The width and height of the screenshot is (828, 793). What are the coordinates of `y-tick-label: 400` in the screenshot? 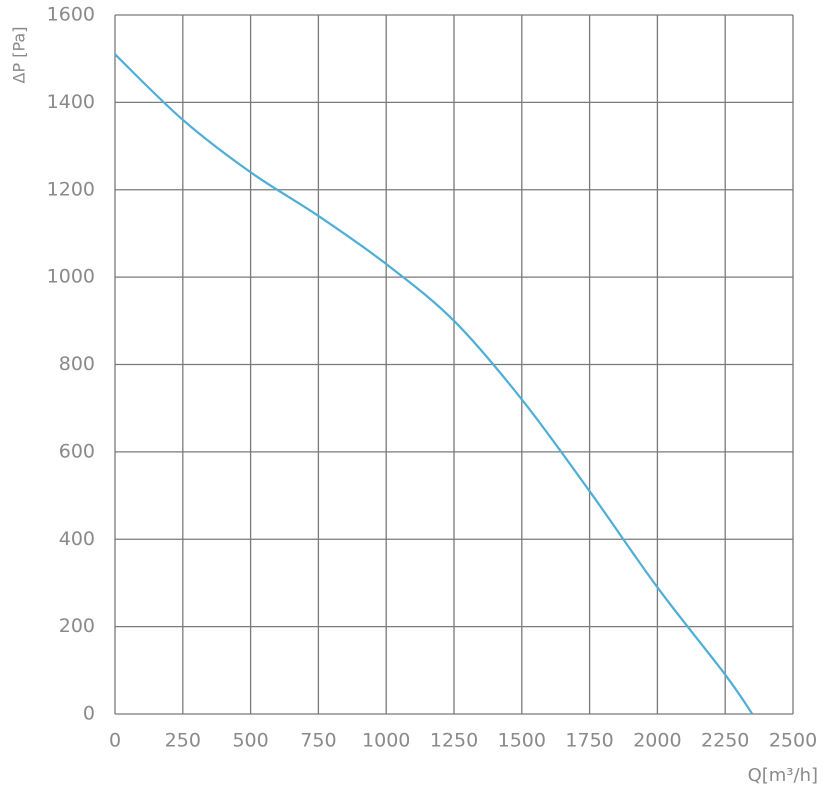 It's located at (77, 539).